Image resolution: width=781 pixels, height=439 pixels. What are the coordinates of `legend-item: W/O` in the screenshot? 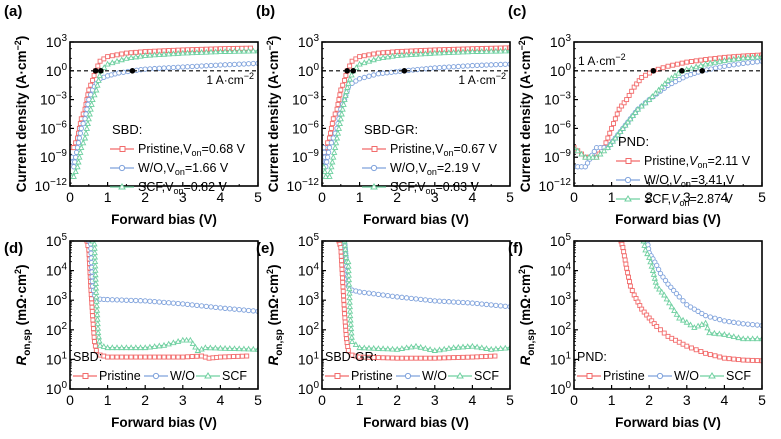 It's located at (169, 376).